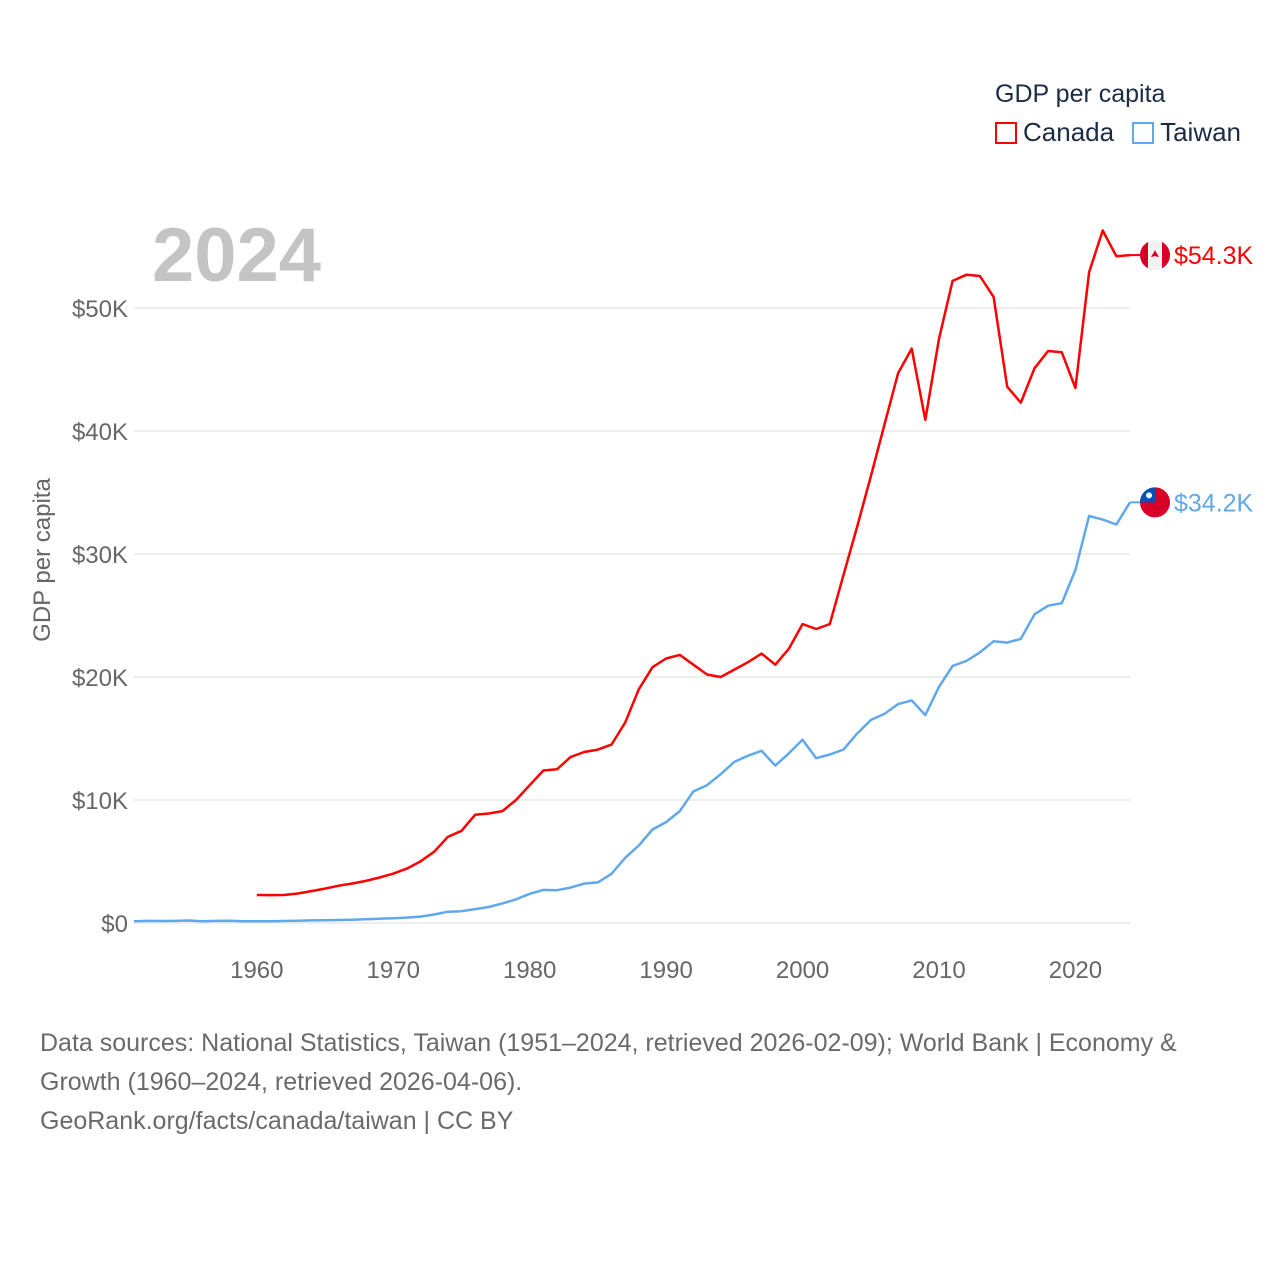 The height and width of the screenshot is (1280, 1280). Describe the element at coordinates (1069, 132) in the screenshot. I see `legend-label-canada: Canada` at that location.